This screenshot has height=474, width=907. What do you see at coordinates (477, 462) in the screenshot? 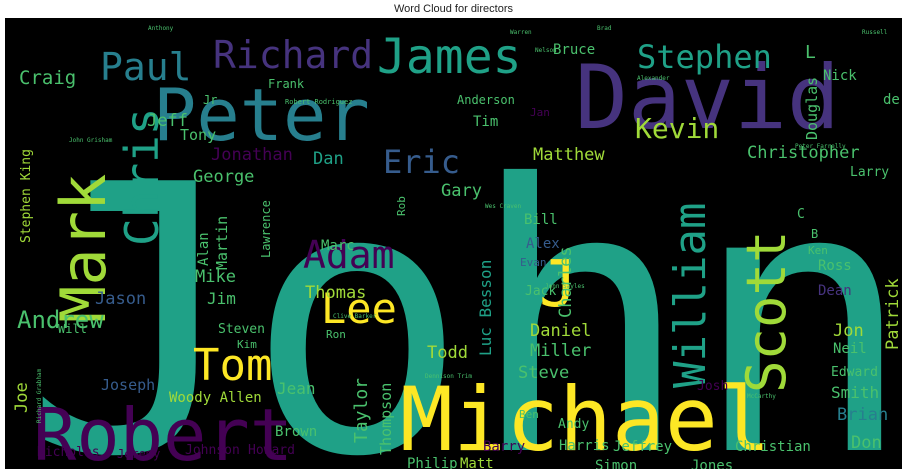
I see `word-matt: Matt` at bounding box center [477, 462].